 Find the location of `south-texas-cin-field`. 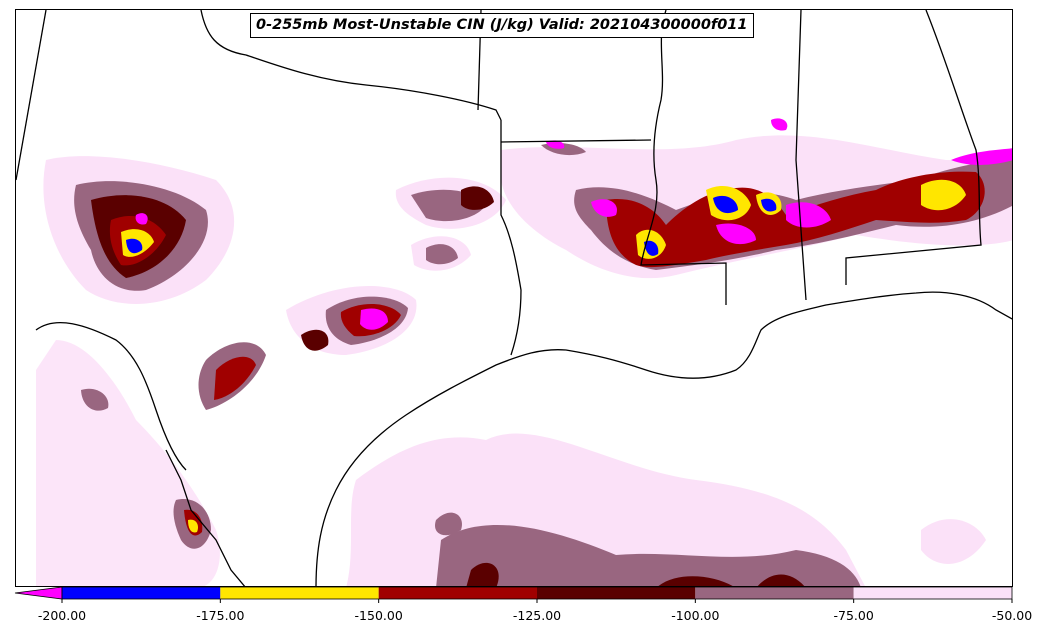

south-texas-cin-field is located at coordinates (128, 463).